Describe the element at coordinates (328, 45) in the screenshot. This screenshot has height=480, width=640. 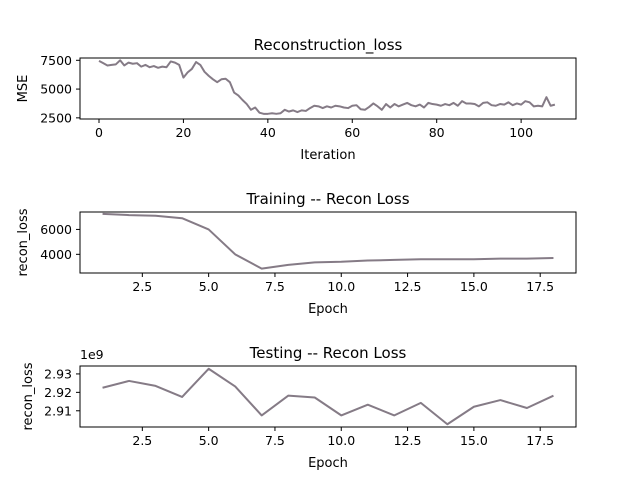
I see `chart-title: Reconstruction_loss` at that location.